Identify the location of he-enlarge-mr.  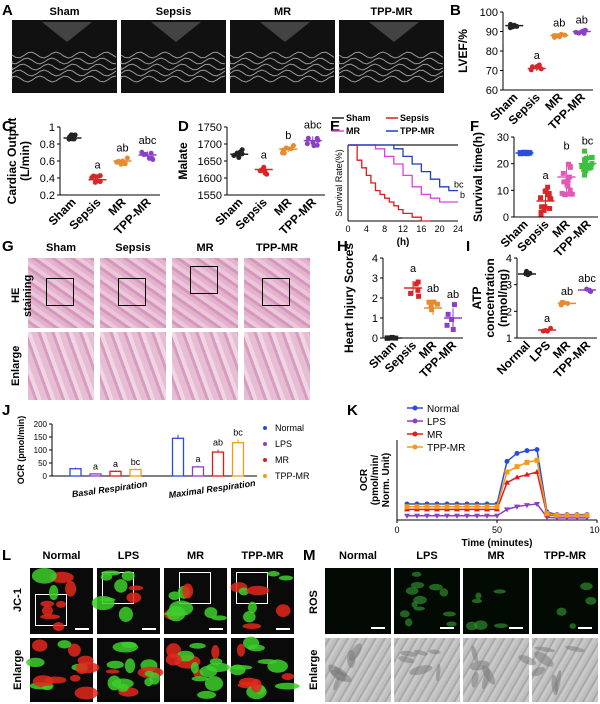
(205, 366).